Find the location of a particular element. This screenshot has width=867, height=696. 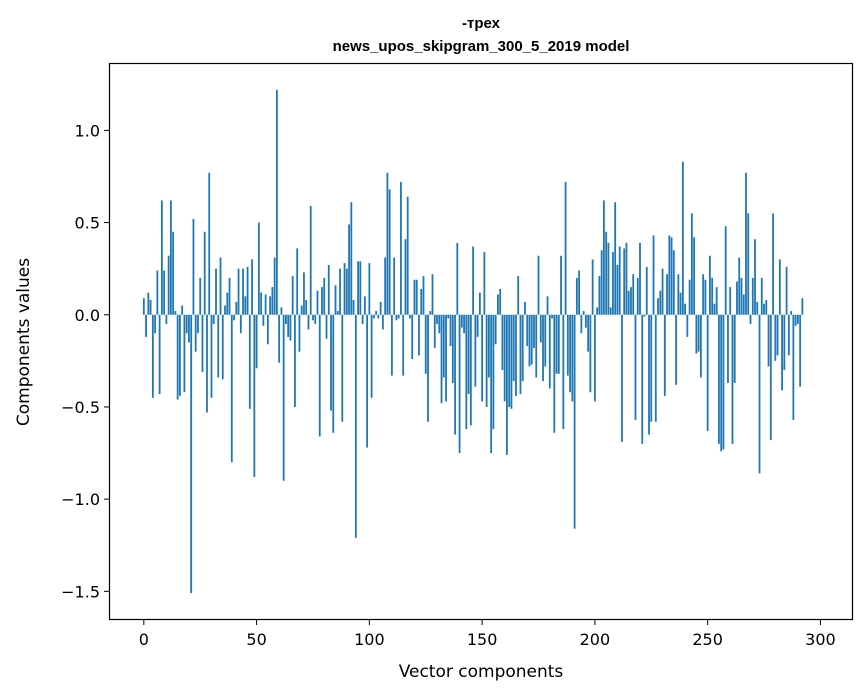

x-axis-ticks: 0 50 100 150 200 250 300 is located at coordinates (487, 634).